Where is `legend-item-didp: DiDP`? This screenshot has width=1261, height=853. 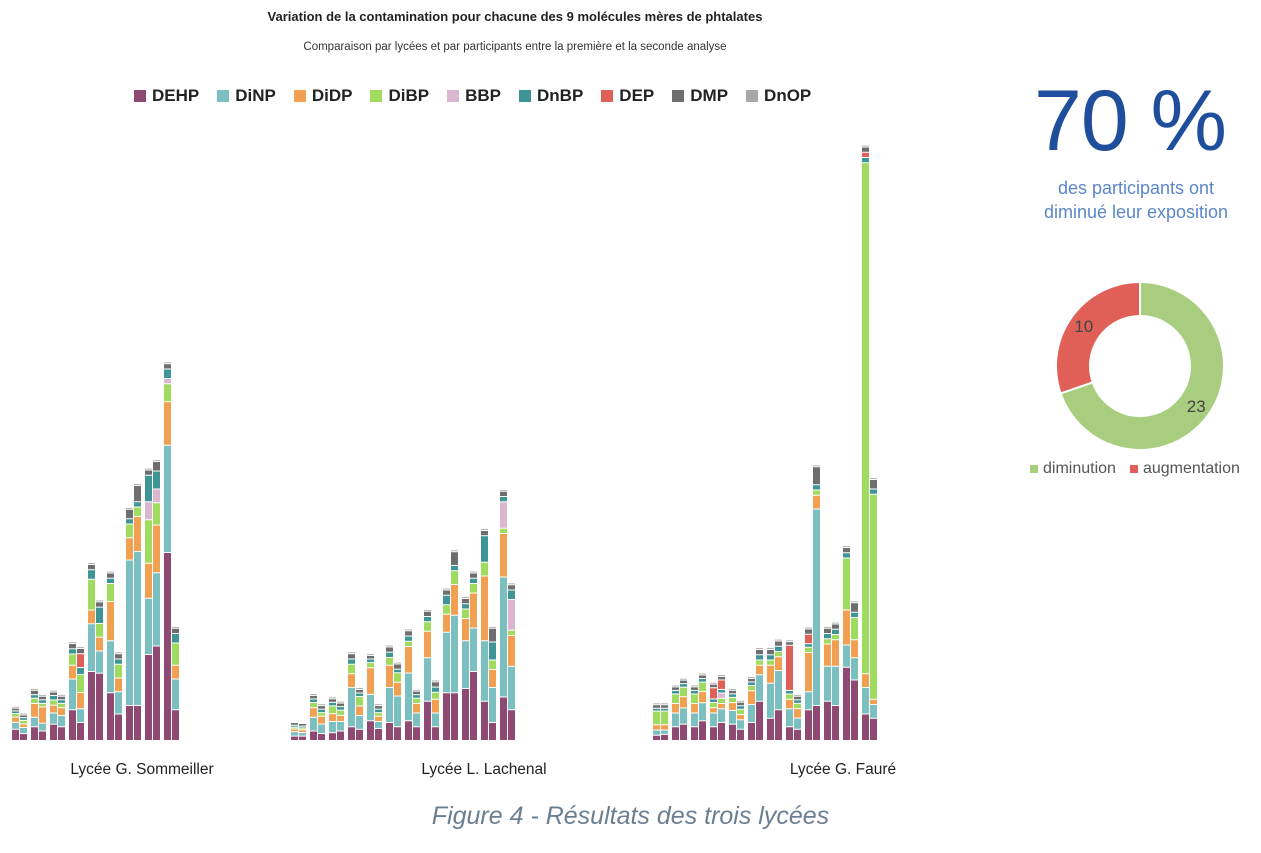 legend-item-didp: DiDP is located at coordinates (322, 96).